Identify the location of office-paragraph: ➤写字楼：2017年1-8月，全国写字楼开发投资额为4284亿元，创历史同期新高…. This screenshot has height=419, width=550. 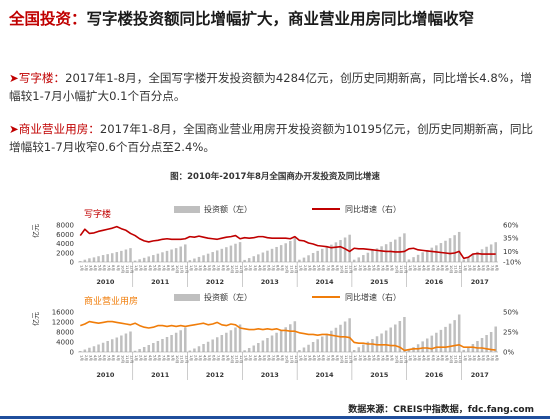
(273, 87).